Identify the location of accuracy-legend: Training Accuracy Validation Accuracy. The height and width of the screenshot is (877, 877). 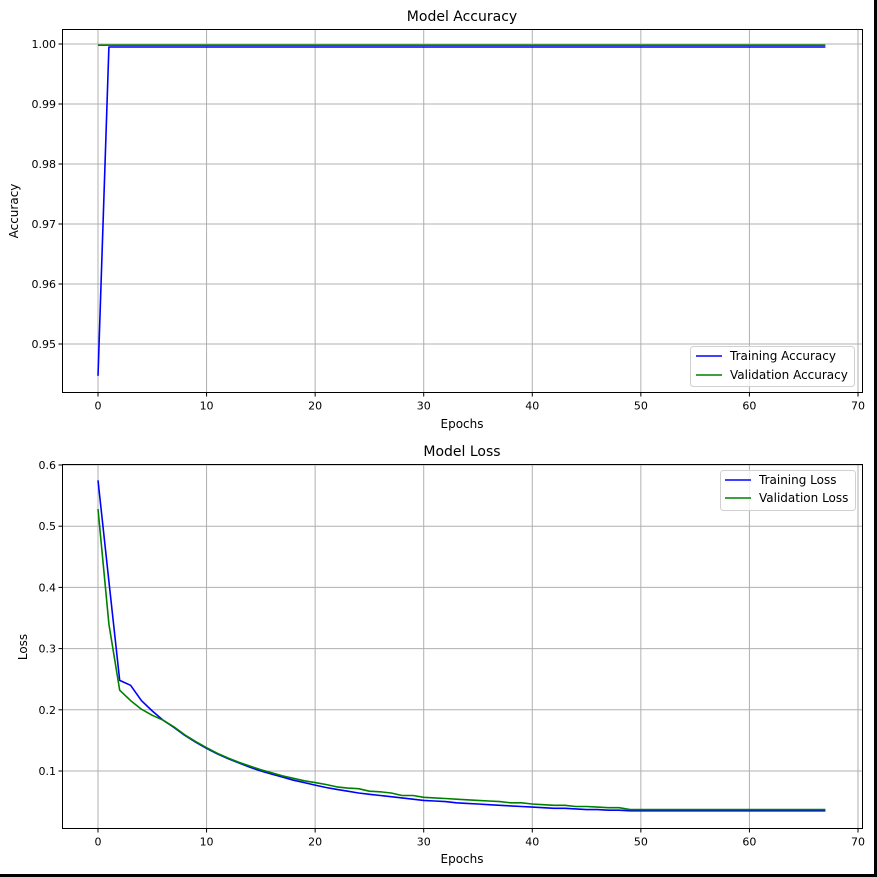
(772, 366).